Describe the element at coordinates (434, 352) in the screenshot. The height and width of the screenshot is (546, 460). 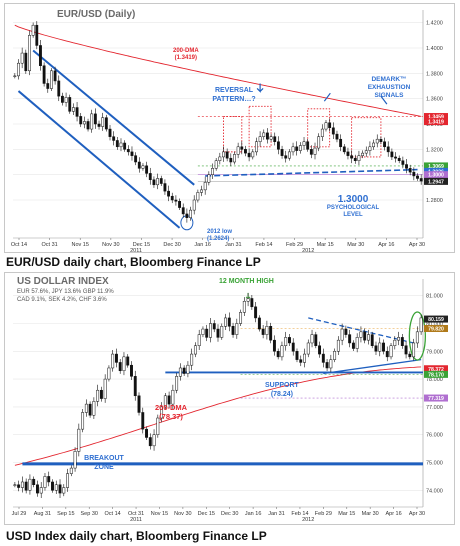
I see `y-tick-label: 79.000` at that location.